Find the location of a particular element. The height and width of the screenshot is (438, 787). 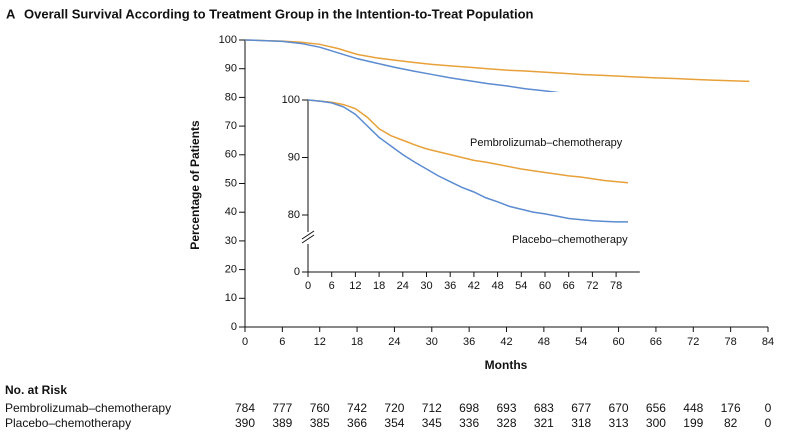

risk-value: 712 is located at coordinates (432, 408).